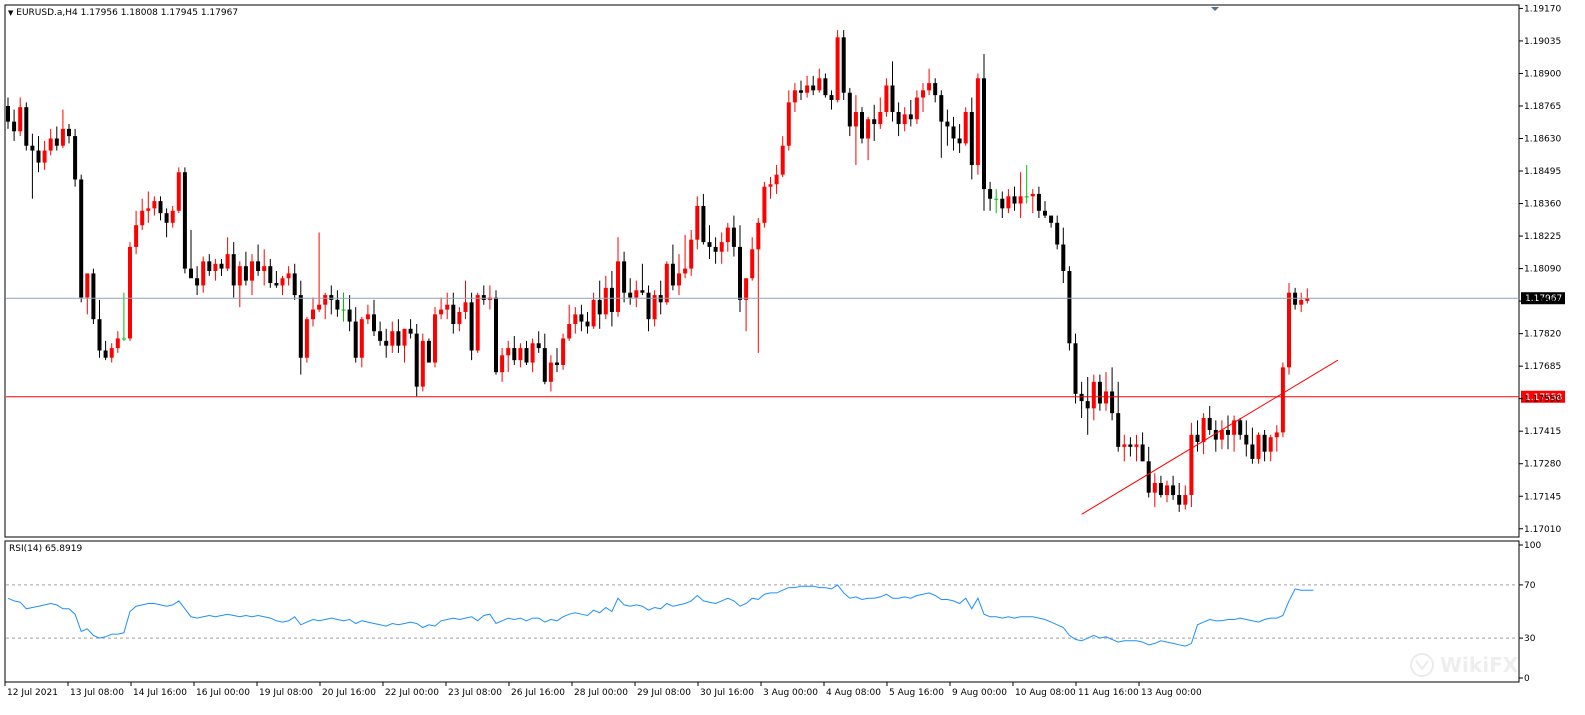 The image size is (1585, 715). What do you see at coordinates (1215, 9) in the screenshot?
I see `scroll-marker-icon` at bounding box center [1215, 9].